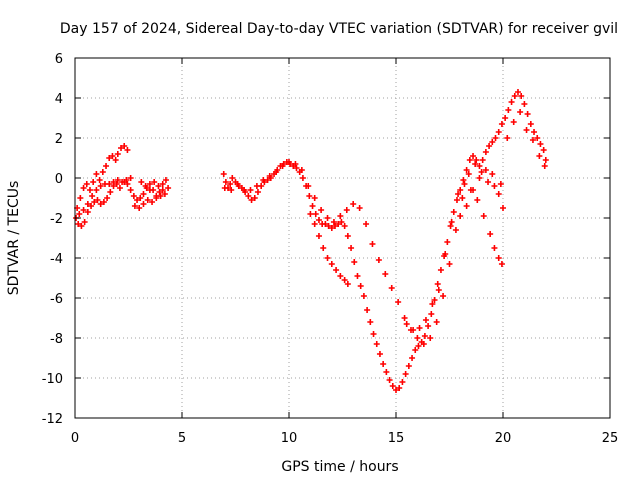 The width and height of the screenshot is (640, 480). Describe the element at coordinates (52, 419) in the screenshot. I see `y-tick-label: -12` at that location.